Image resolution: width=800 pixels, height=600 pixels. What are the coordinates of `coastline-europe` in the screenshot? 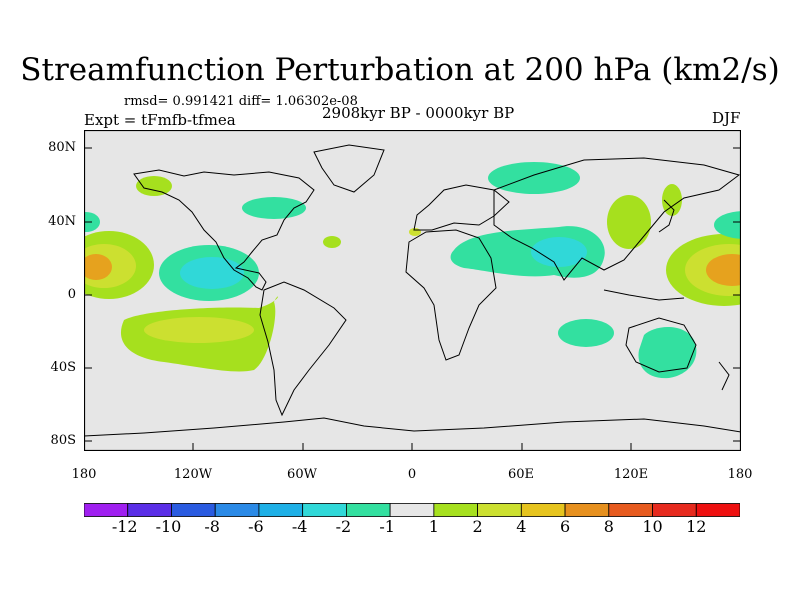 It's located at (461, 207).